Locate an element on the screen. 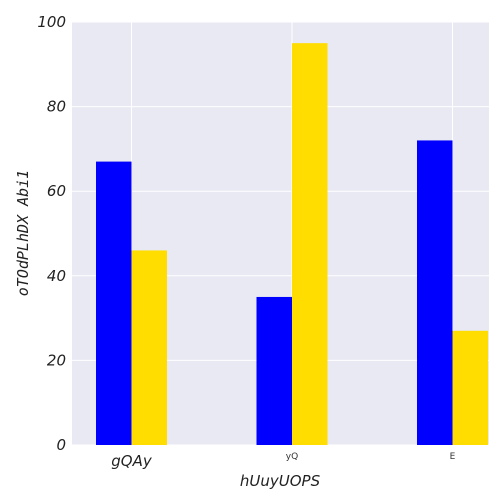 The width and height of the screenshot is (504, 504). x-tick-label: E is located at coordinates (453, 457).